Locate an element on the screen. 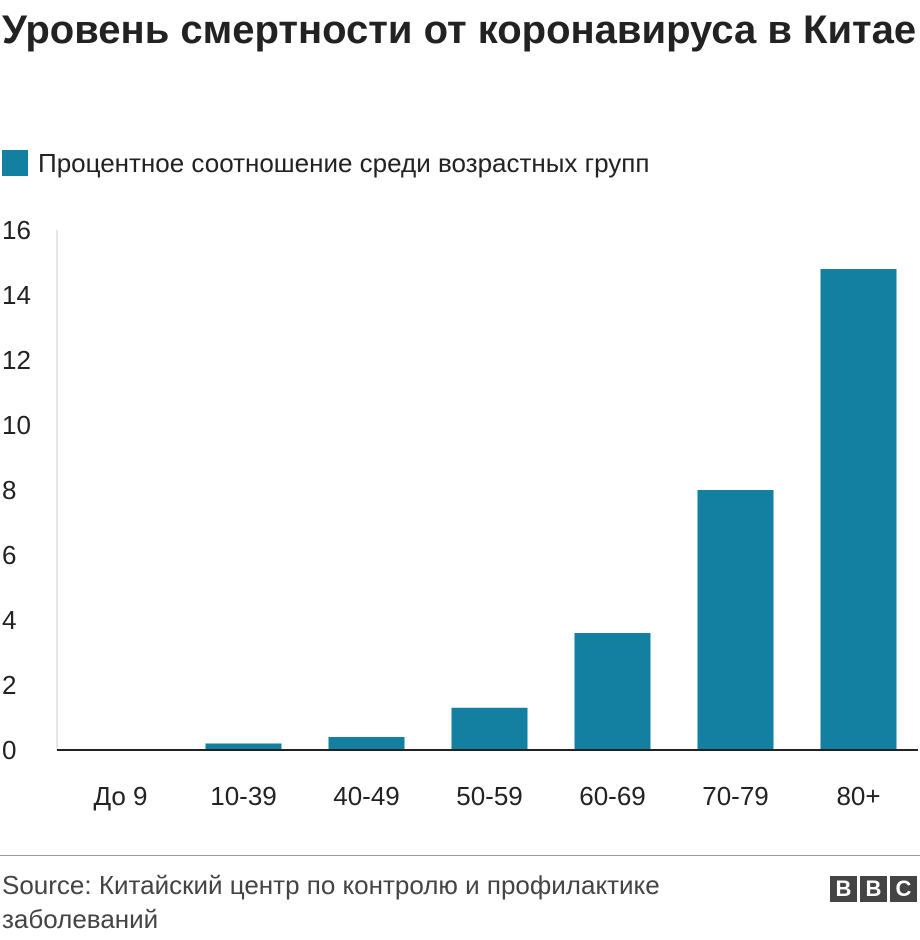 This screenshot has width=920, height=940. x-tick-label: 70-79 is located at coordinates (735, 796).